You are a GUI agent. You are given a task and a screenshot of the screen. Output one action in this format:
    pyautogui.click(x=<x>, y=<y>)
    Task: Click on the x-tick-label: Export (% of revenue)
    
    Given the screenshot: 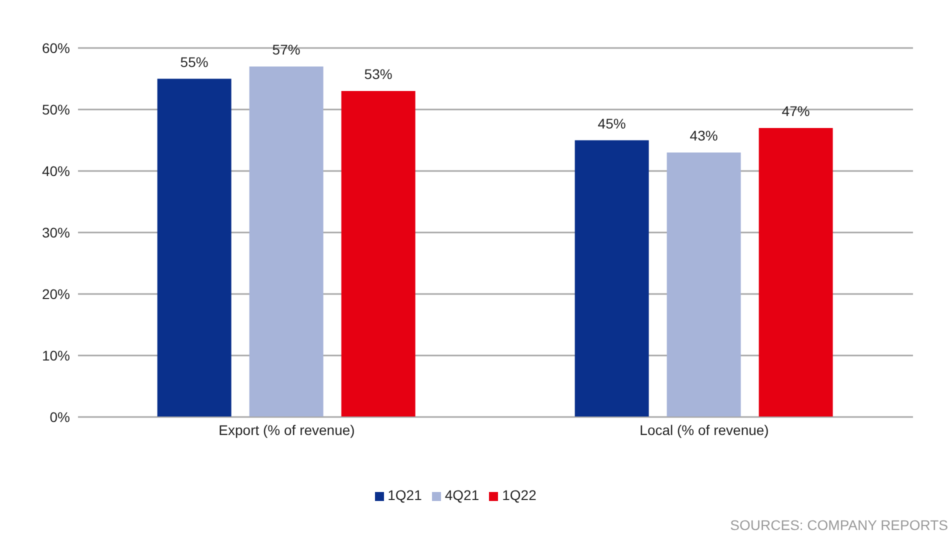 What is the action you would take?
    pyautogui.click(x=286, y=430)
    